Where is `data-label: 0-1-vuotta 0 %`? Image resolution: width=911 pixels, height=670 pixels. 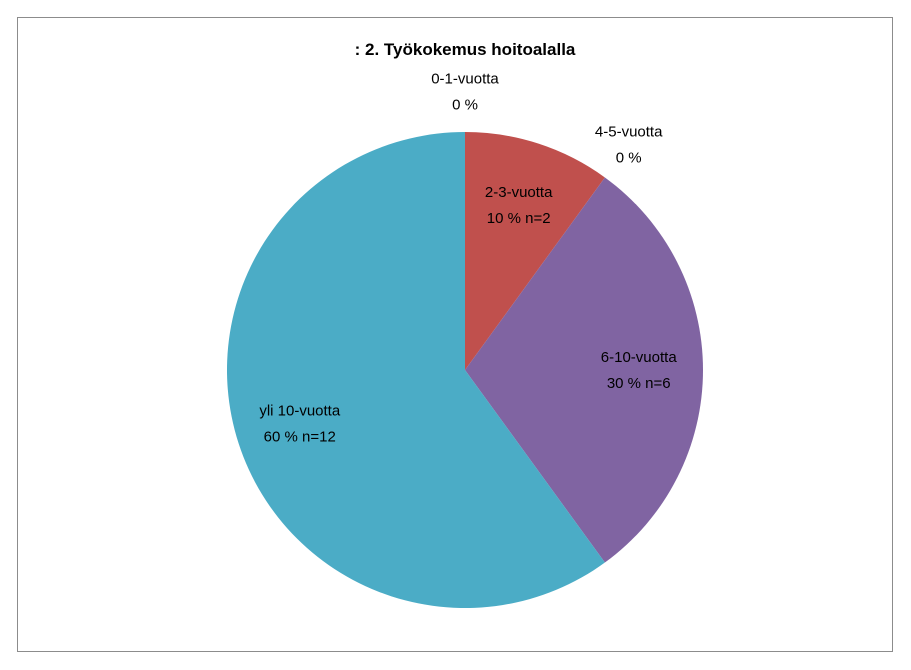
data-label: 0-1-vuotta 0 % is located at coordinates (465, 92).